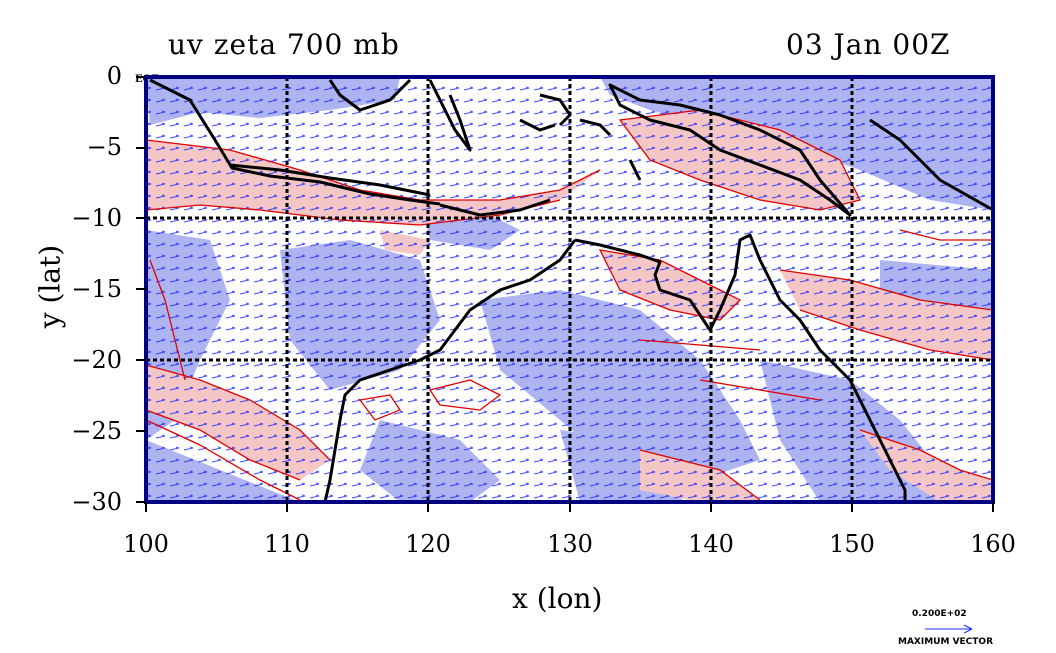  Describe the element at coordinates (96, 360) in the screenshot. I see `y-tick-label: −20` at that location.